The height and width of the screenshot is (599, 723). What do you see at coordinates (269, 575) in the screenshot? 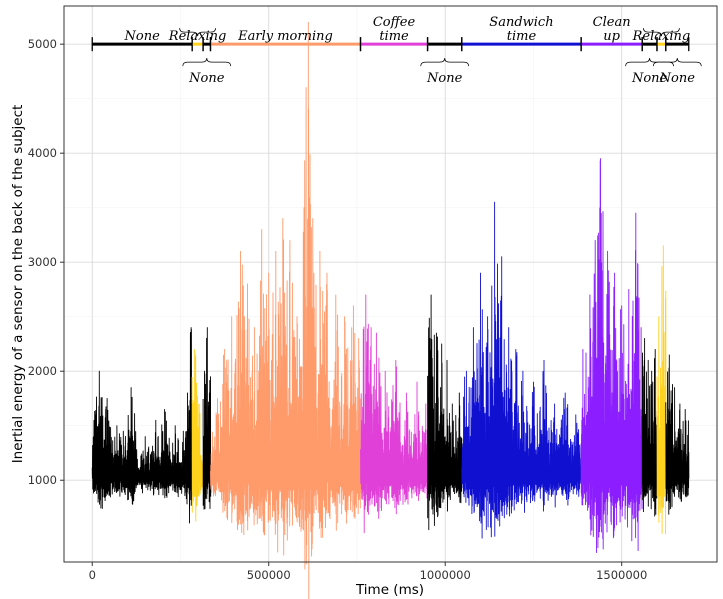
I see `x-tick-label: 500000` at bounding box center [269, 575].